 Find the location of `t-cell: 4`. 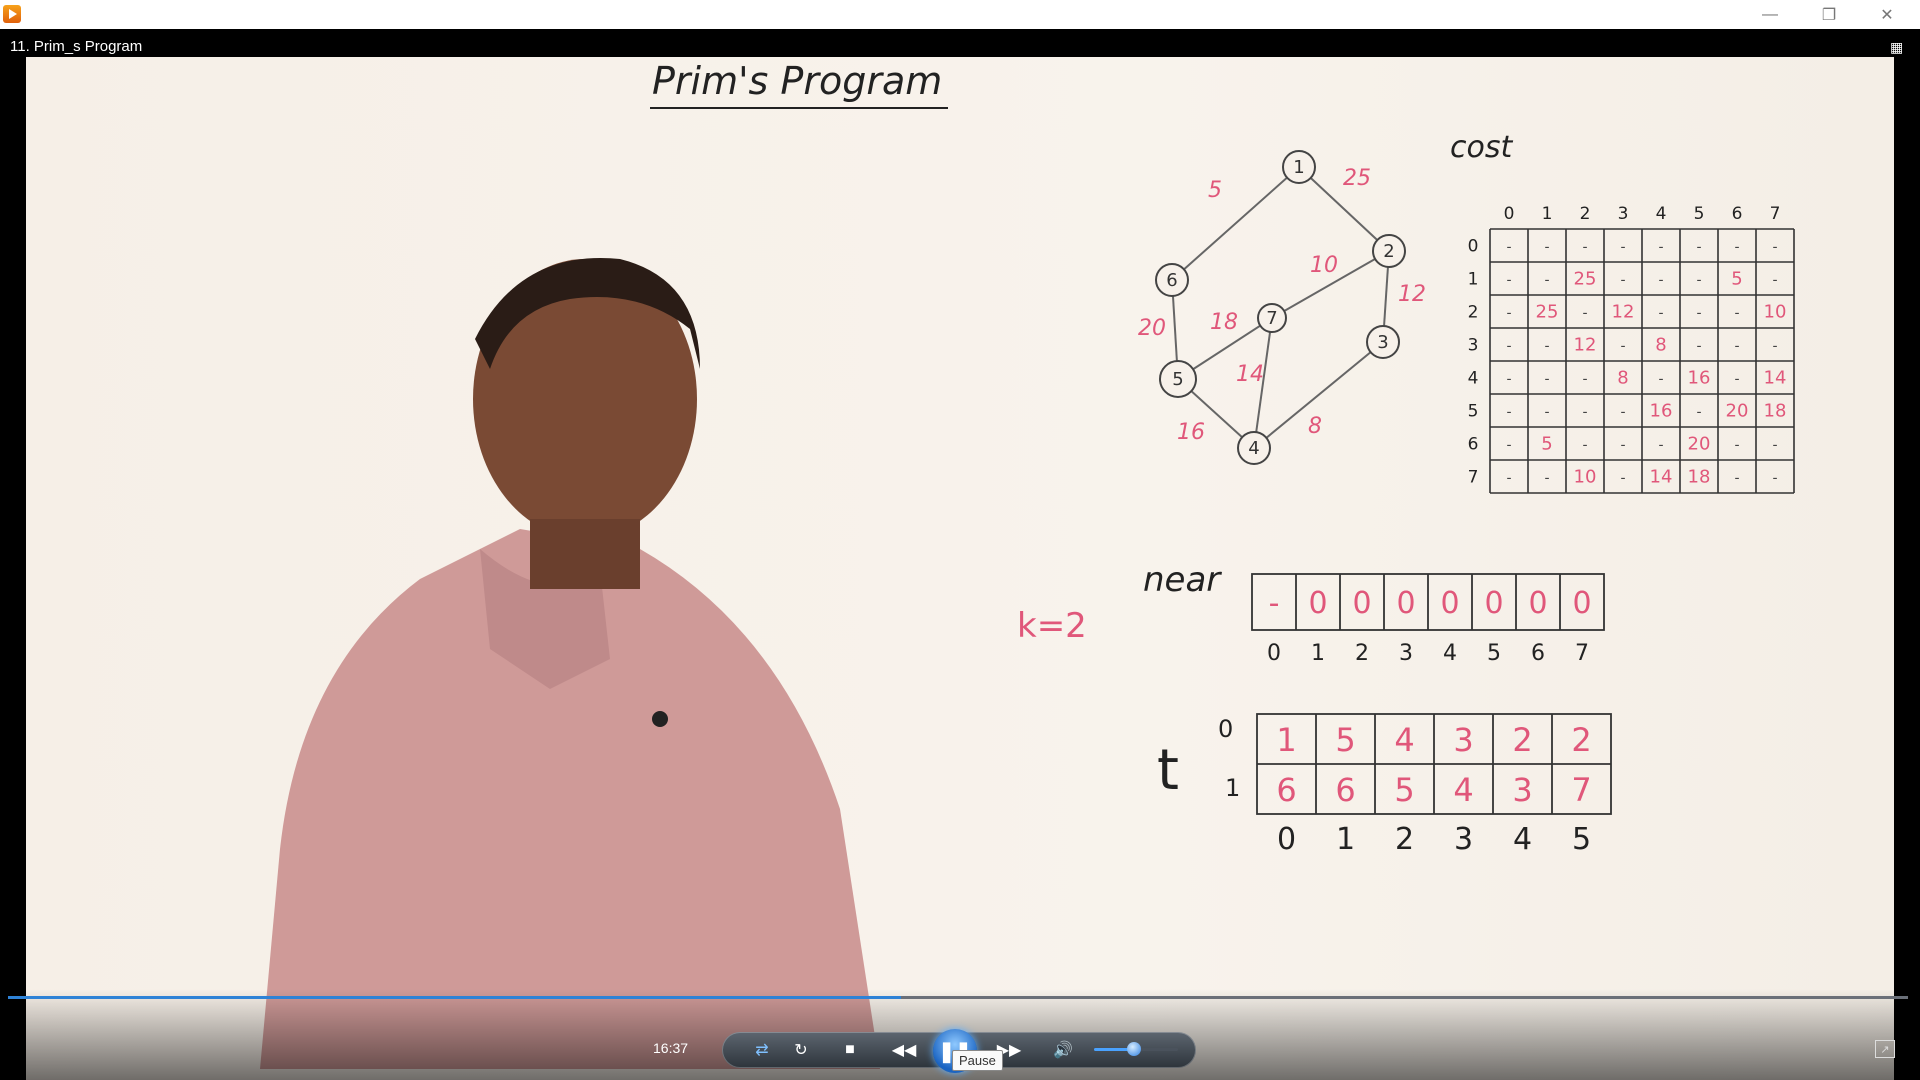

t-cell: 4 is located at coordinates (1404, 740).